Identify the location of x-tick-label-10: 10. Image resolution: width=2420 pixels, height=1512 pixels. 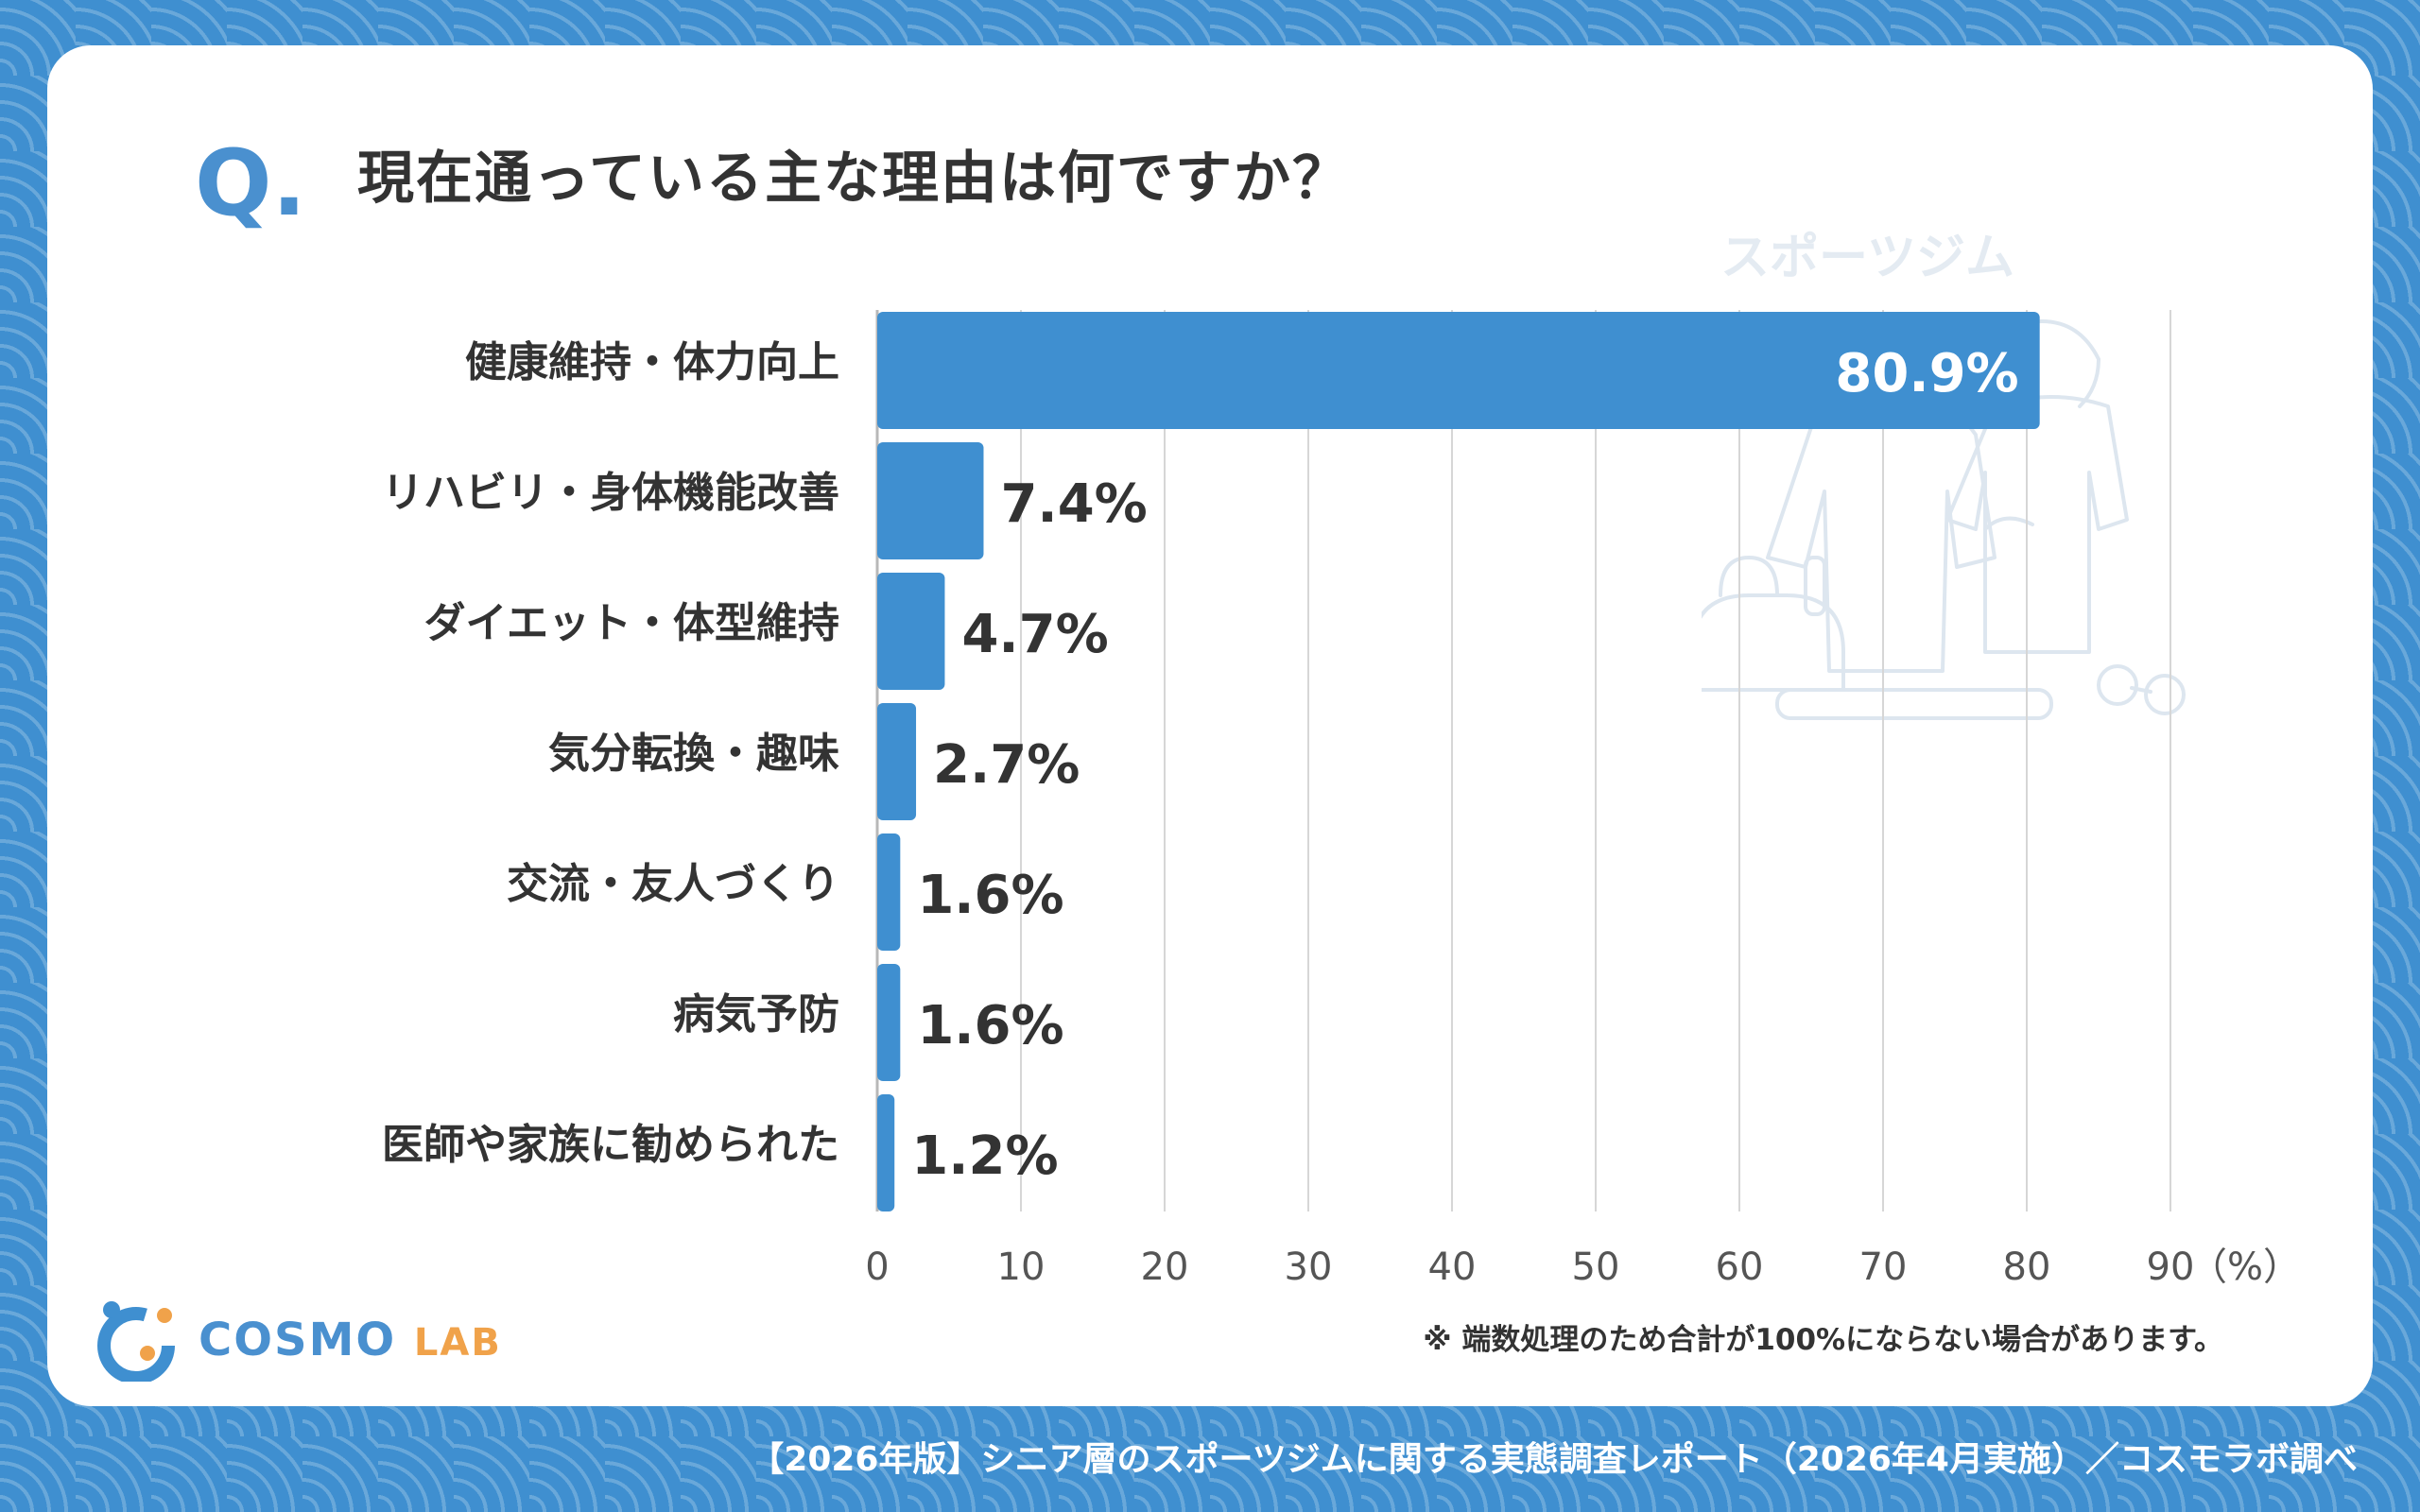
(1021, 1267).